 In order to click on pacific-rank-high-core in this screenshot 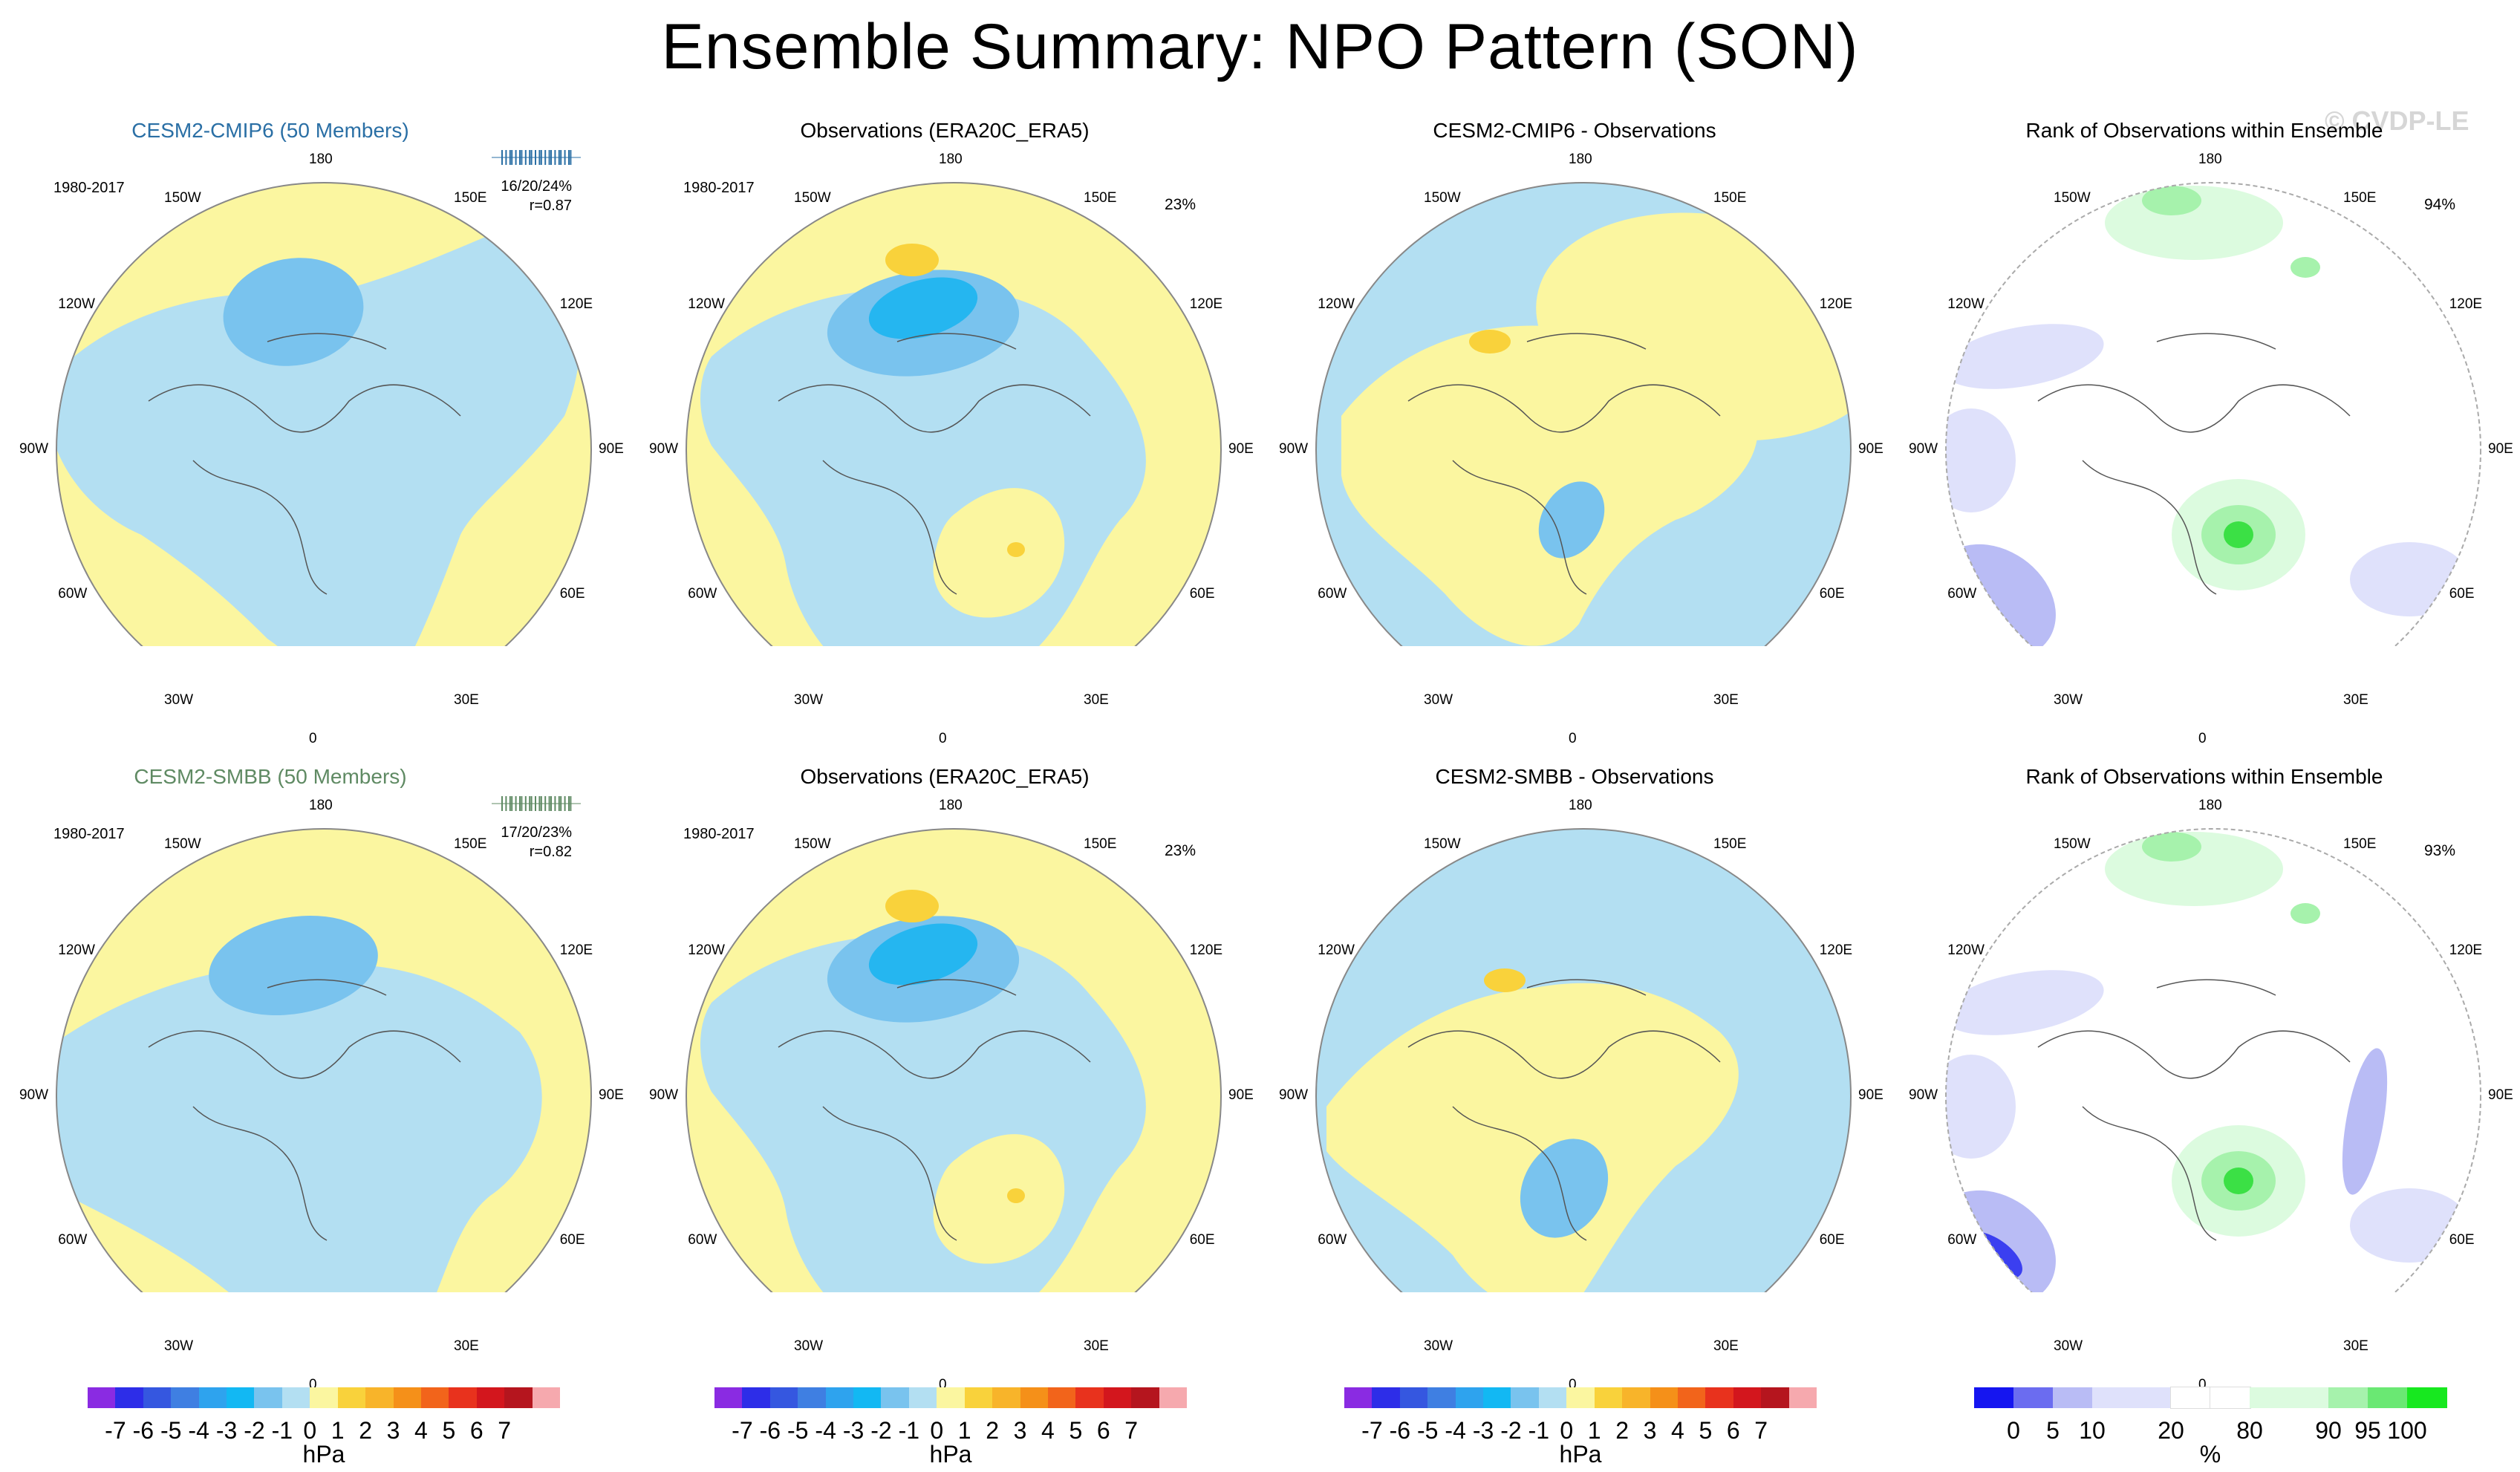, I will do `click(2171, 200)`.